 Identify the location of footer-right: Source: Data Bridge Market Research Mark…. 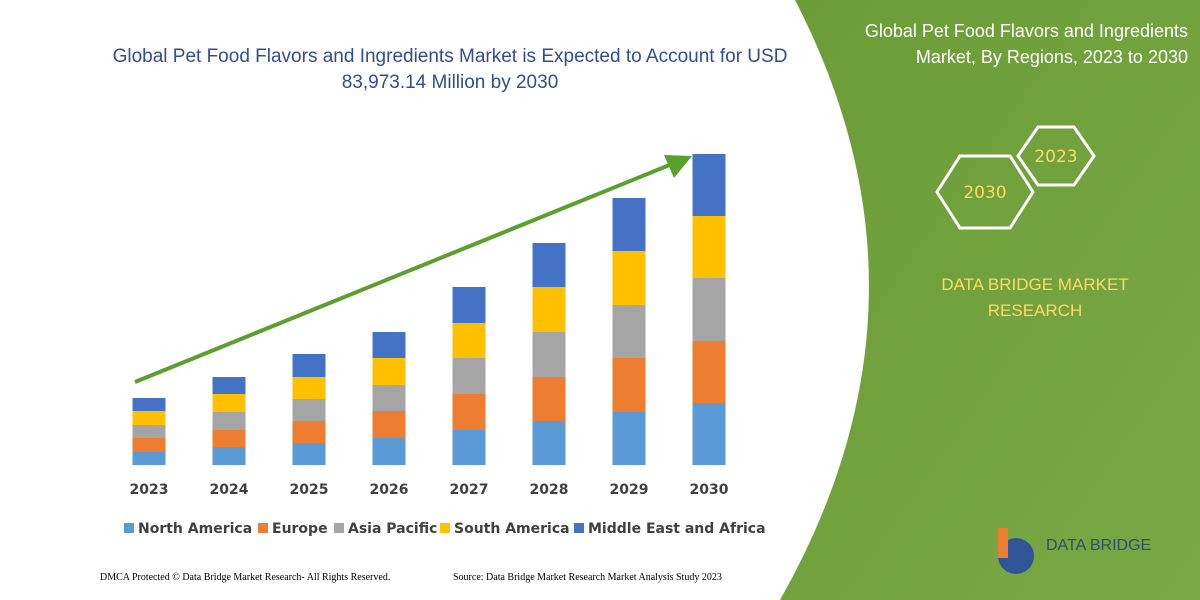
(587, 577).